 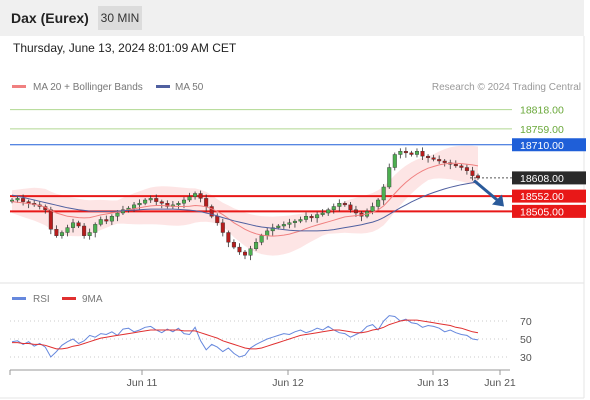 I want to click on moving-averages, so click(x=245, y=199).